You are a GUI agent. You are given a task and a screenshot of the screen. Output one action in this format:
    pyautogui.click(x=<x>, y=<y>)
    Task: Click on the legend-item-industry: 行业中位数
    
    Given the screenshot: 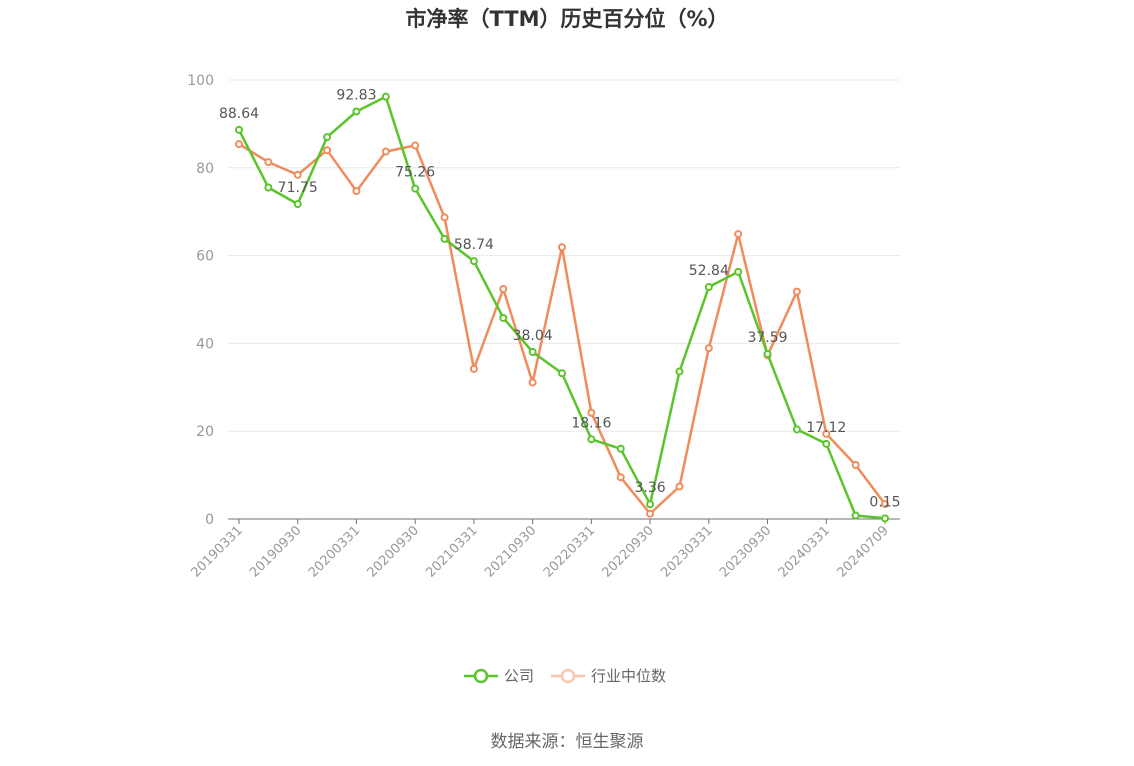 What is the action you would take?
    pyautogui.click(x=608, y=676)
    